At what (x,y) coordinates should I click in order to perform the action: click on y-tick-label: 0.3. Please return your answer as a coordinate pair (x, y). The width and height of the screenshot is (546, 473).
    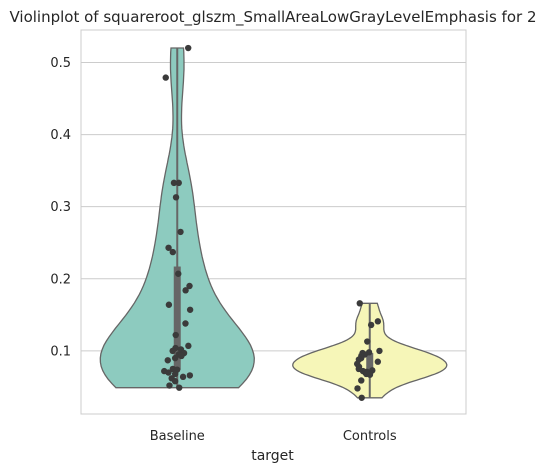
    Looking at the image, I should click on (60, 207).